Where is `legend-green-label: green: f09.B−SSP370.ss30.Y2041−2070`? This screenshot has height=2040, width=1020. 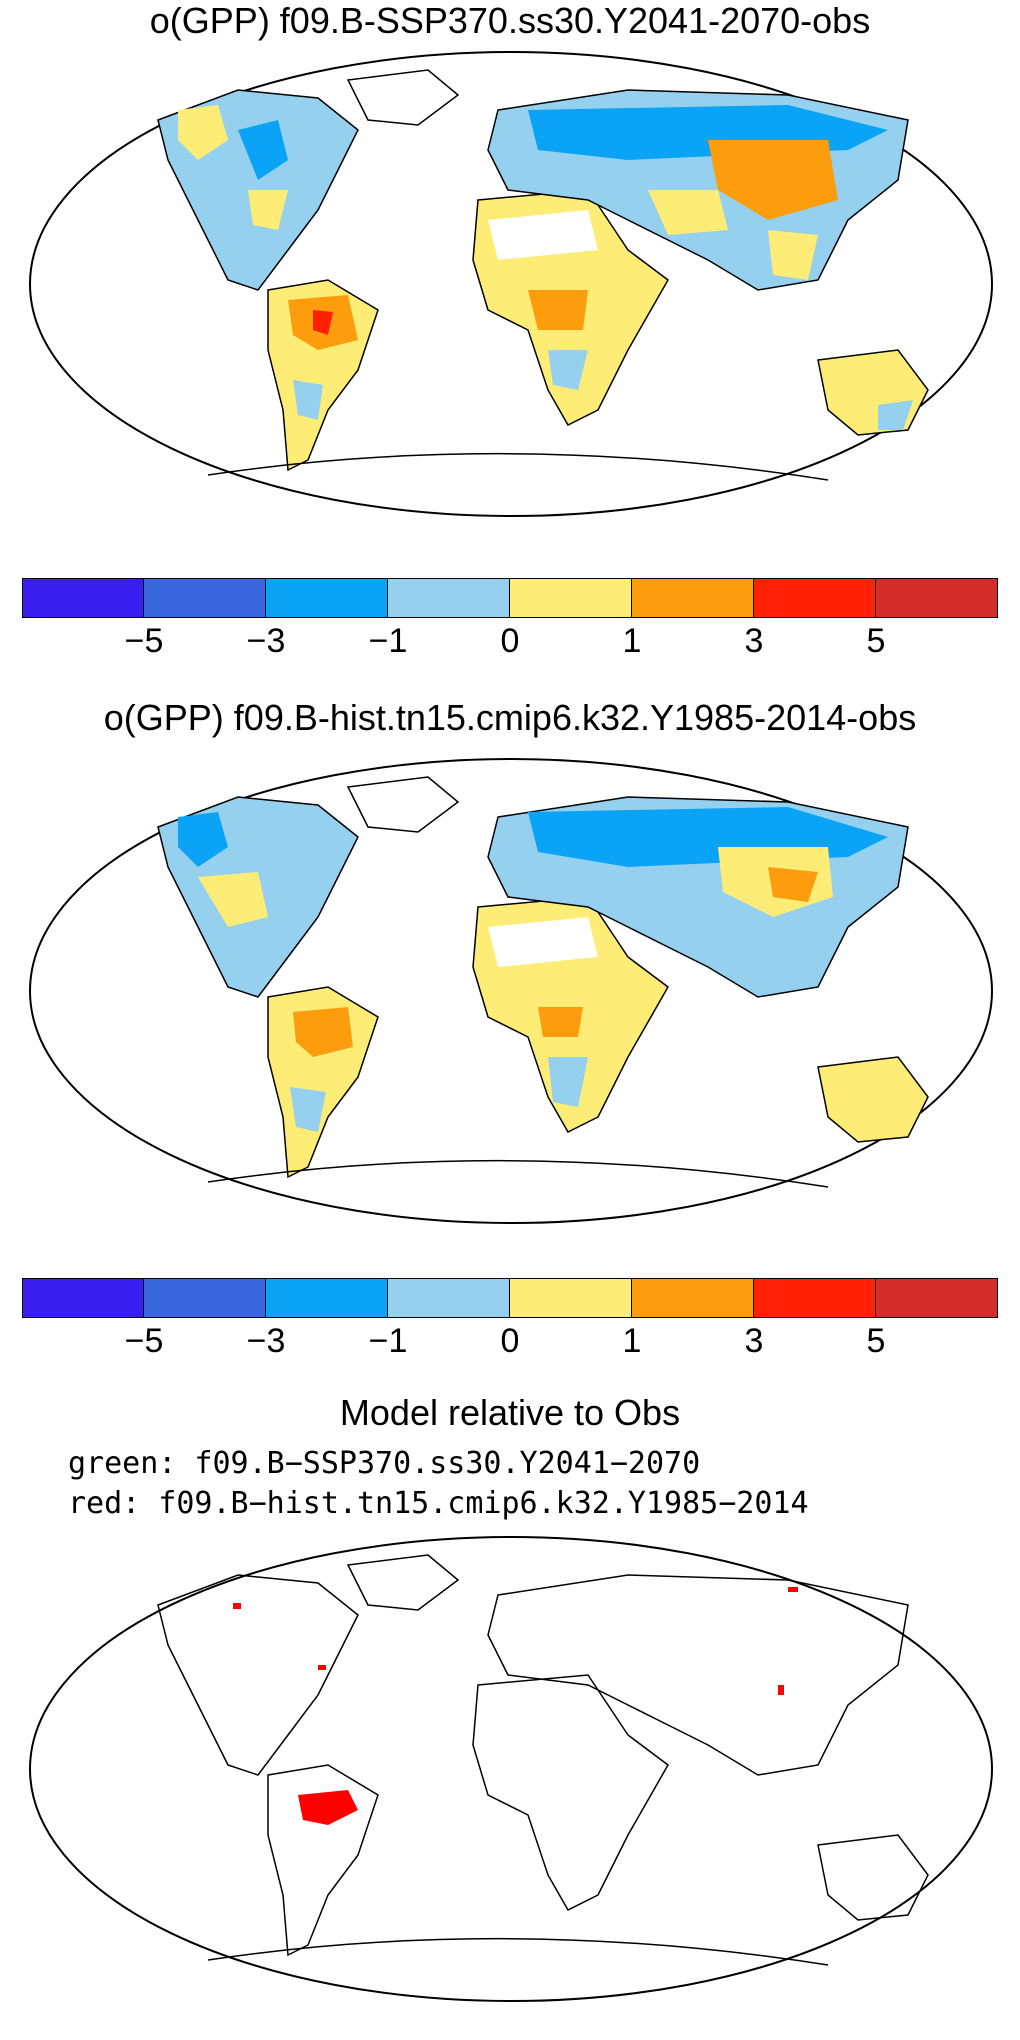
legend-green-label: green: f09.B−SSP370.ss30.Y2041−2070 is located at coordinates (384, 1463).